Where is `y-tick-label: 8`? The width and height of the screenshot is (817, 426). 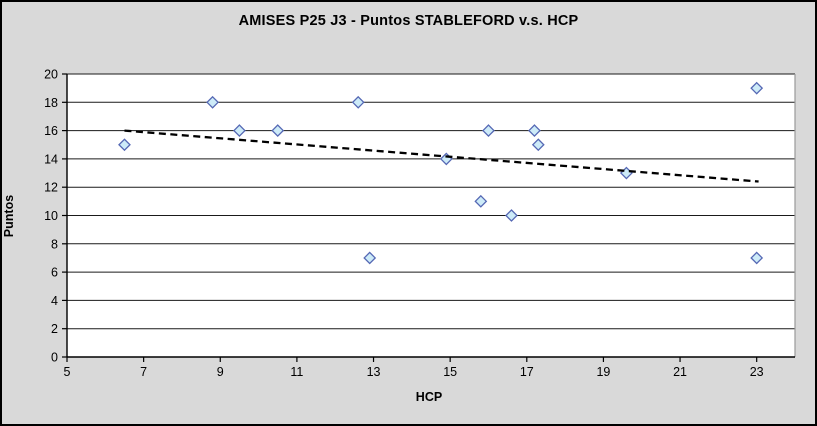 y-tick-label: 8 is located at coordinates (54, 244).